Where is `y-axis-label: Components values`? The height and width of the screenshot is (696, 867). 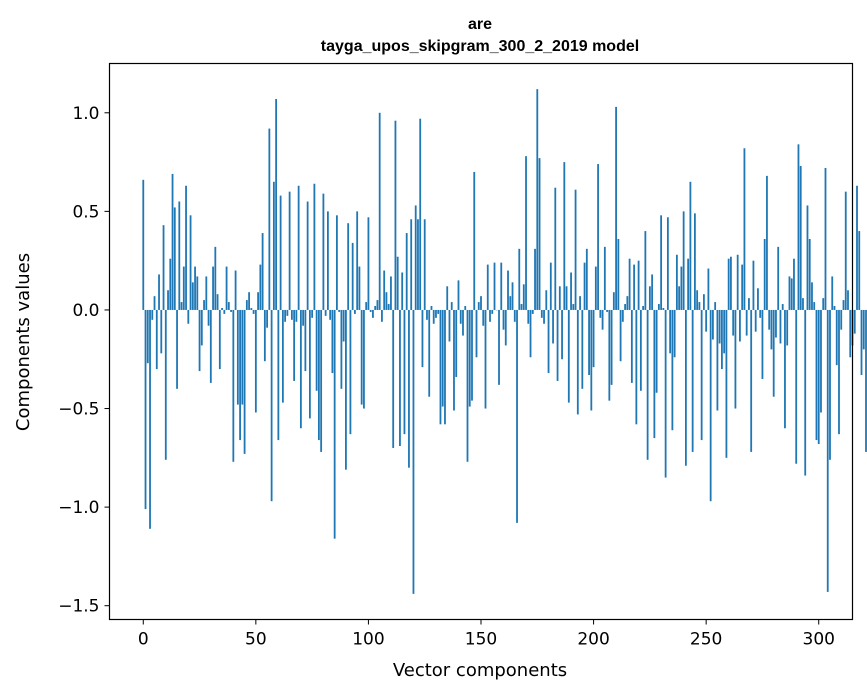
y-axis-label: Components values is located at coordinates (23, 342).